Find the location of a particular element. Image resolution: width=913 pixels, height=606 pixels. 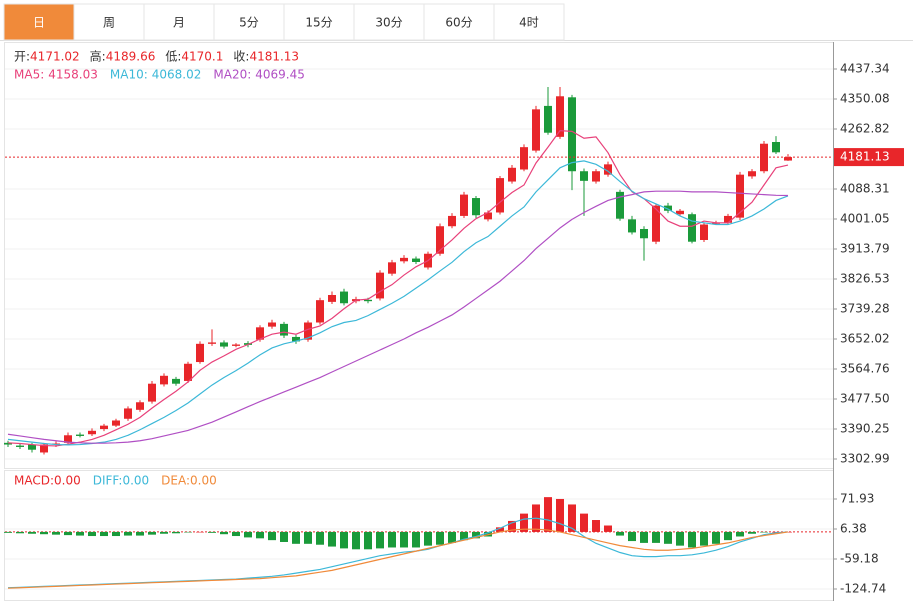

tab-label: 5分 is located at coordinates (249, 23).